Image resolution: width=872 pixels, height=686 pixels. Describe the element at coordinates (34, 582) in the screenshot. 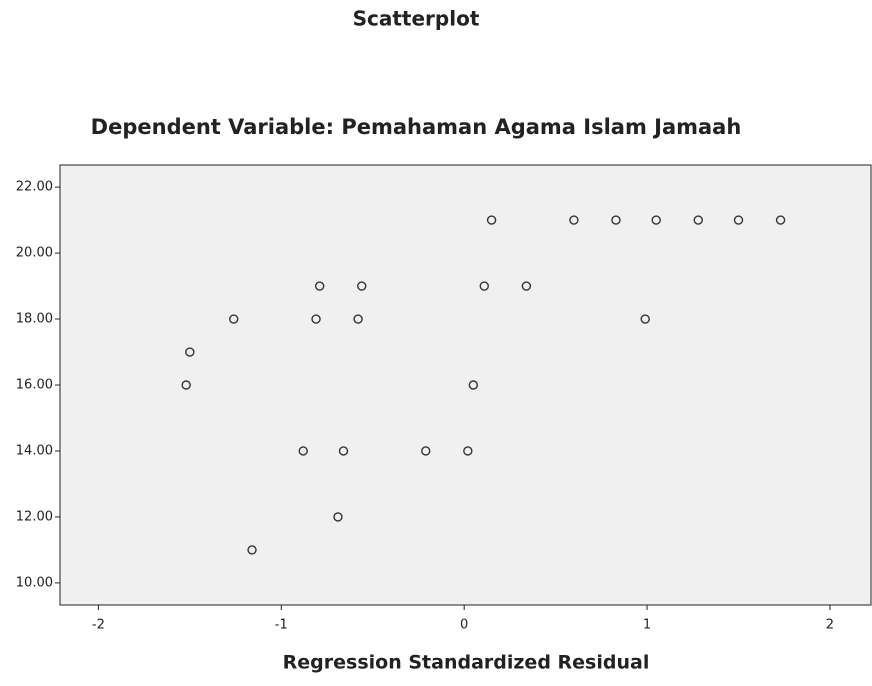

I see `y-tick-label: 10.00` at that location.